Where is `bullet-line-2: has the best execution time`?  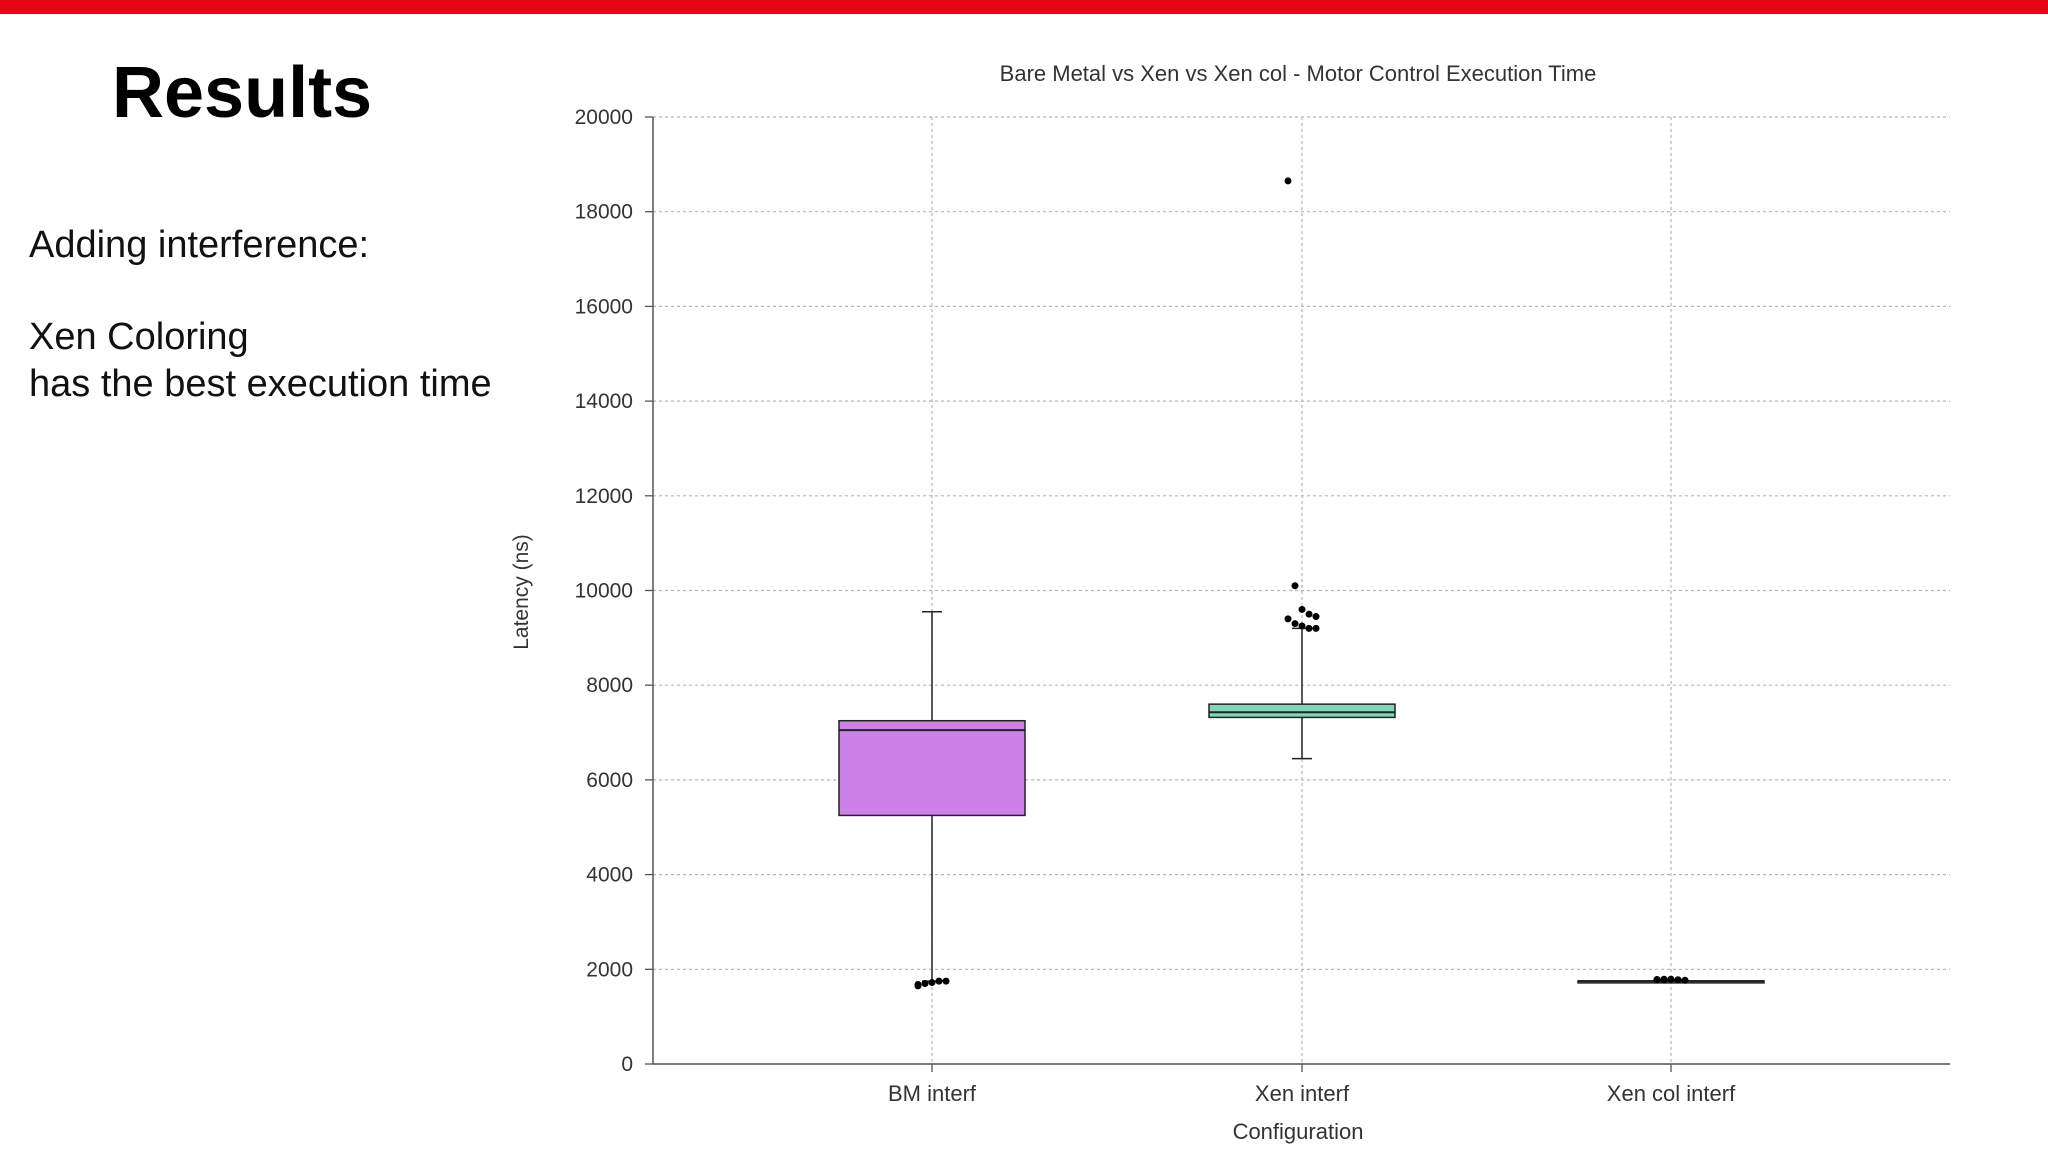 bullet-line-2: has the best execution time is located at coordinates (260, 384).